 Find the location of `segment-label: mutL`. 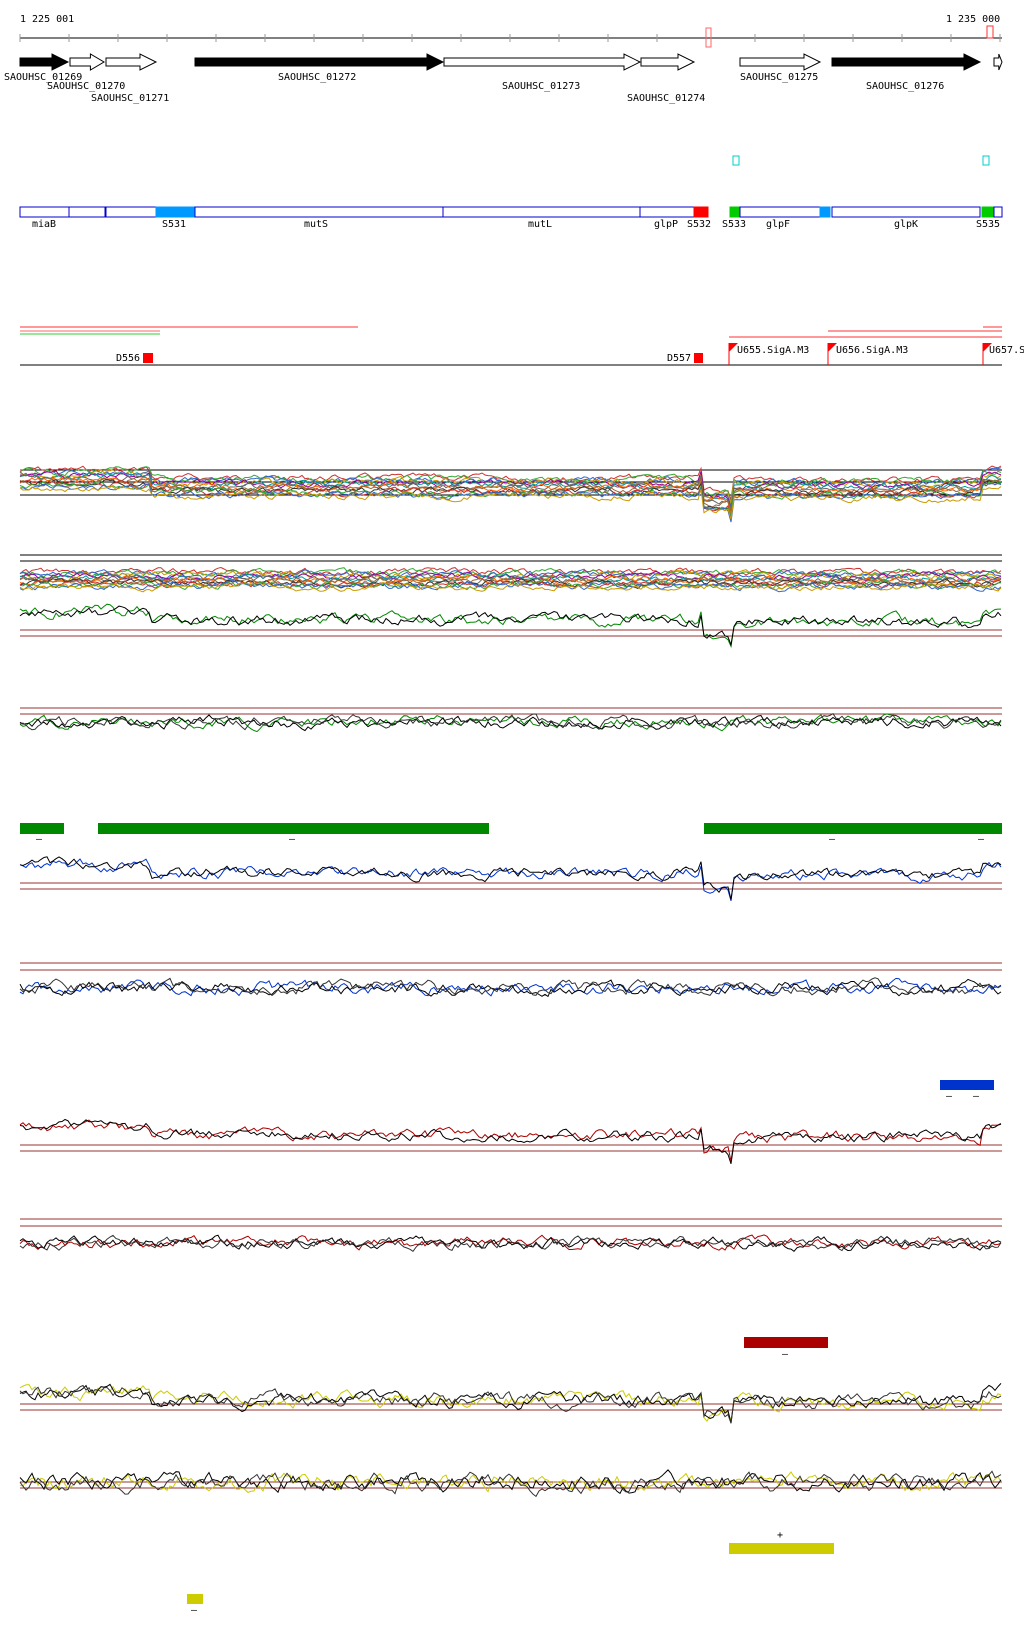

segment-label: mutL is located at coordinates (540, 224).